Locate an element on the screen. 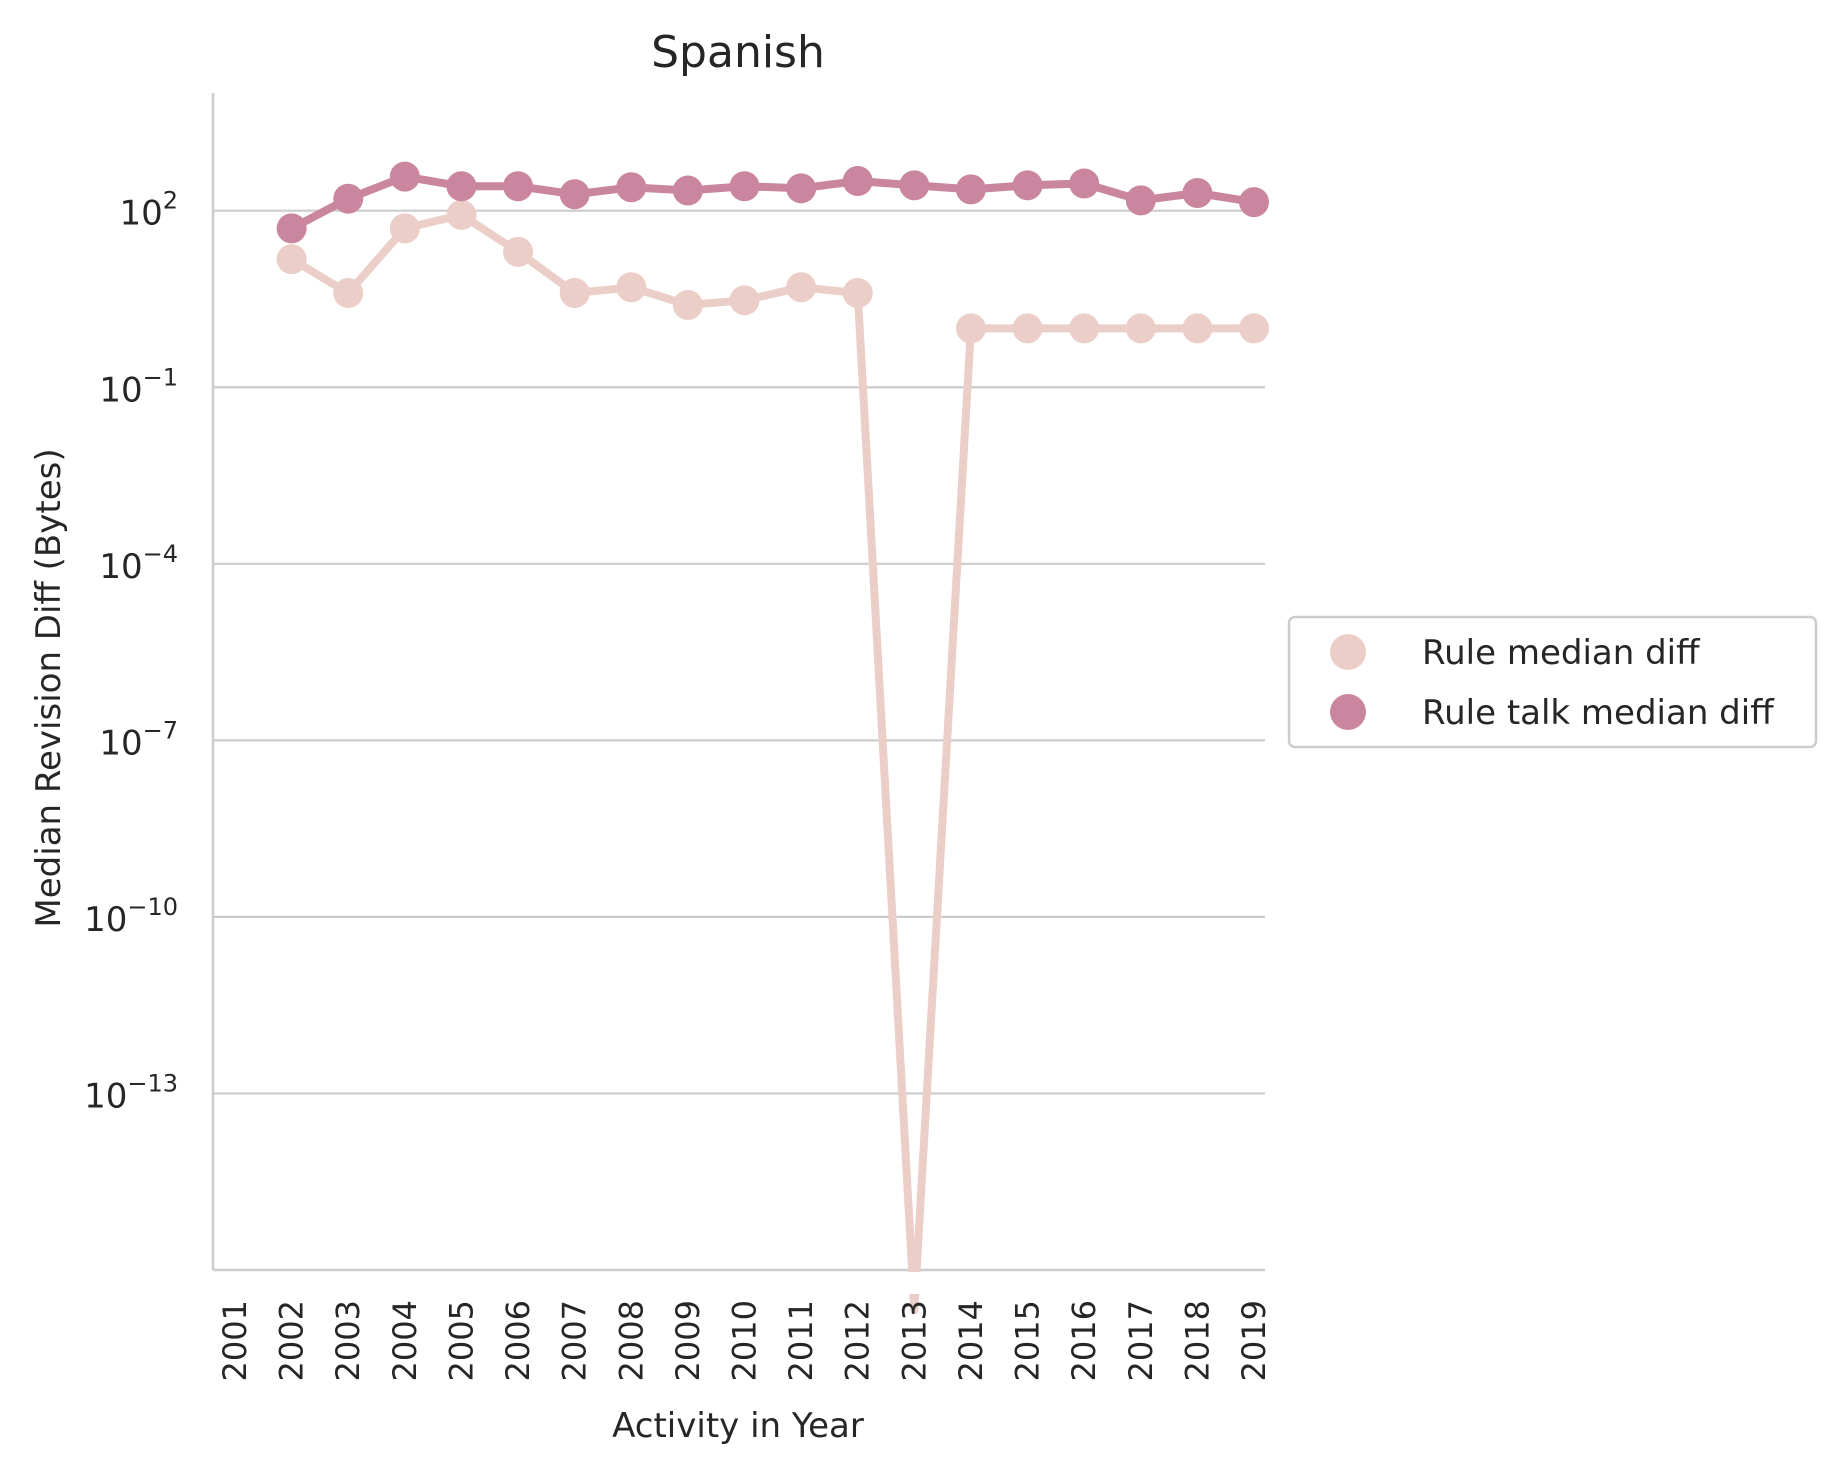  x-tick-label: 2007 is located at coordinates (575, 1340).